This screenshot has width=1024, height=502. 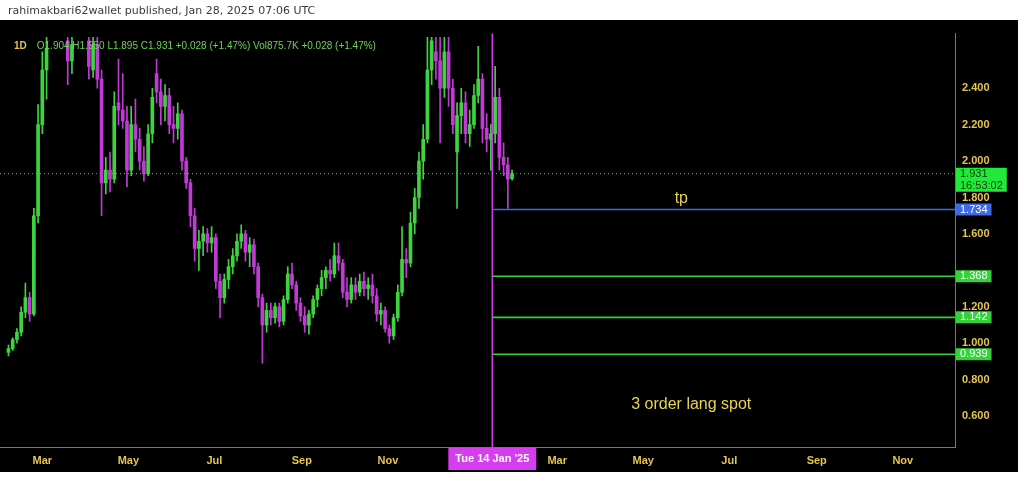 I want to click on text: 1D, so click(x=20, y=46).